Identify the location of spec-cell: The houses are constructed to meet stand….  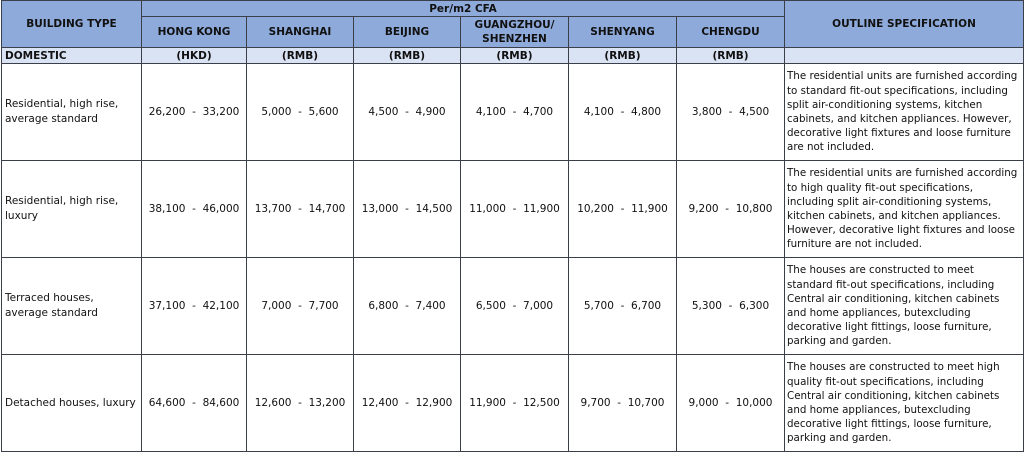
(904, 306).